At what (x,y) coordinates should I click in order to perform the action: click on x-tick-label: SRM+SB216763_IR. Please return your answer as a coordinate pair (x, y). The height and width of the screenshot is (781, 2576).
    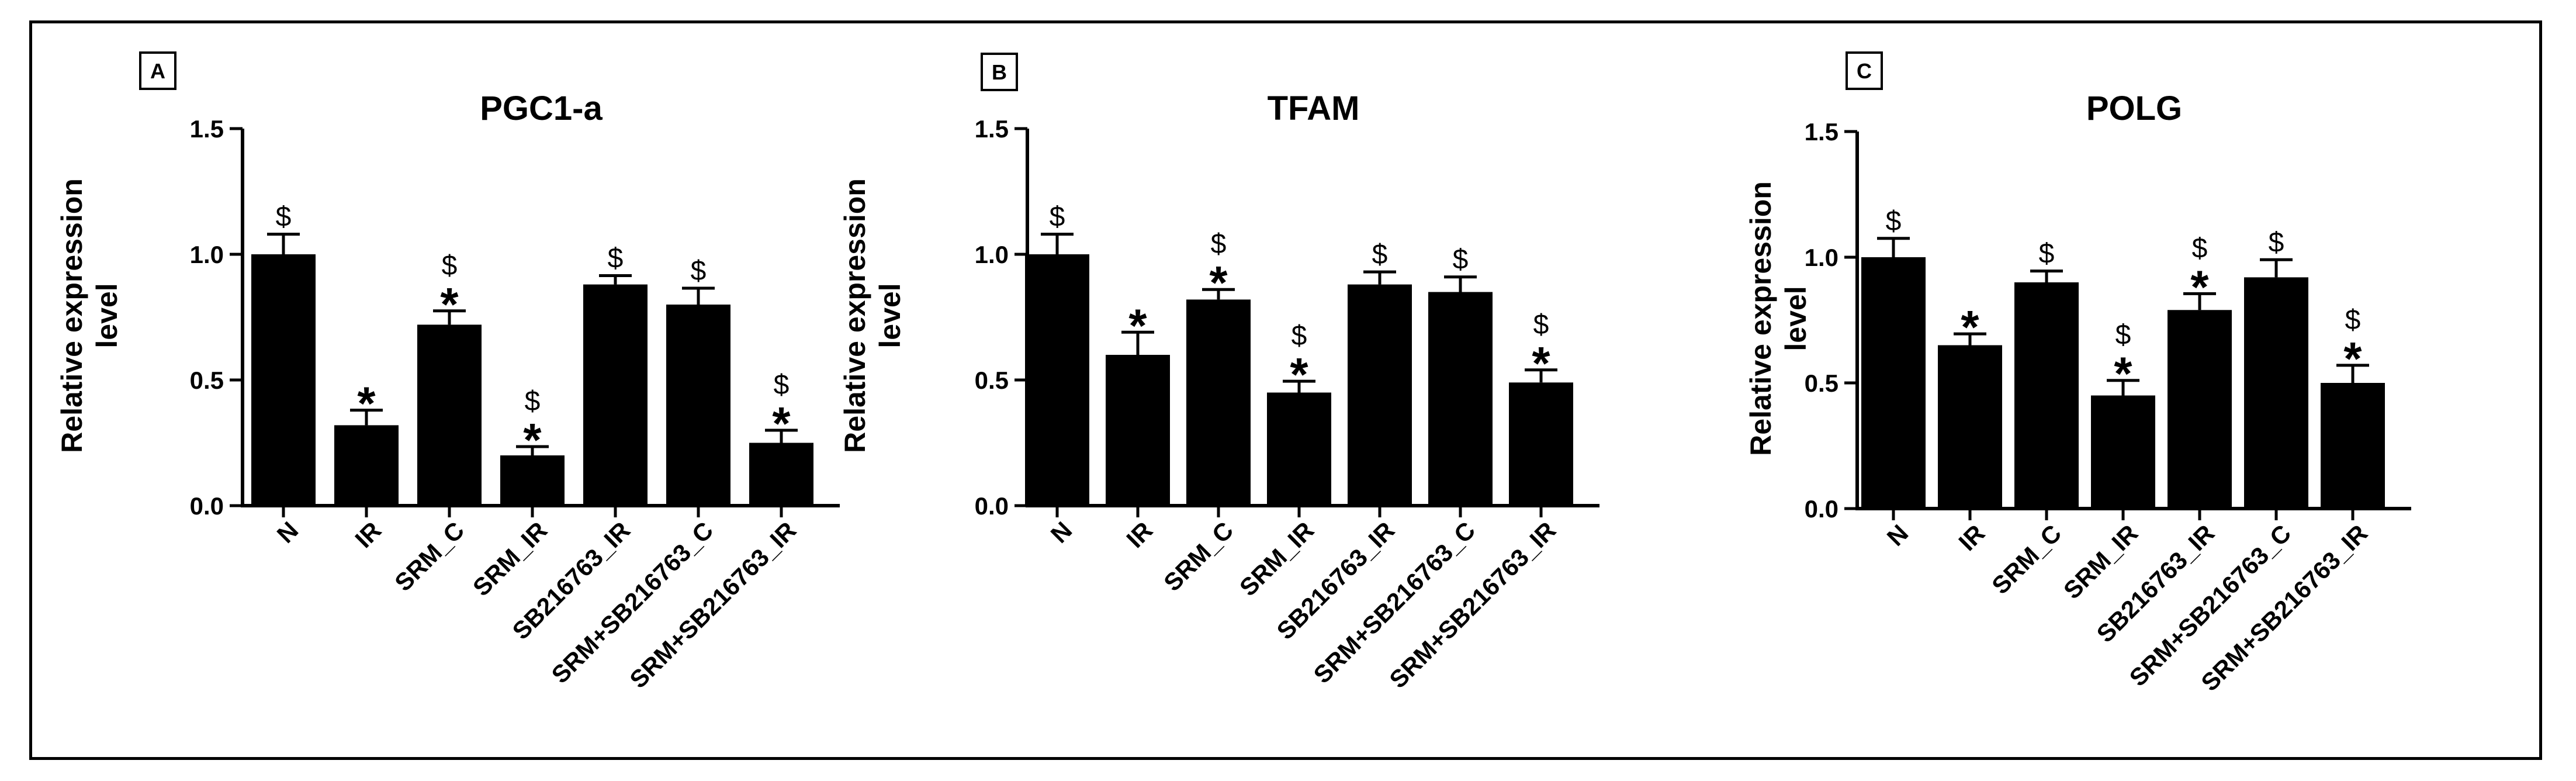
    Looking at the image, I should click on (712, 604).